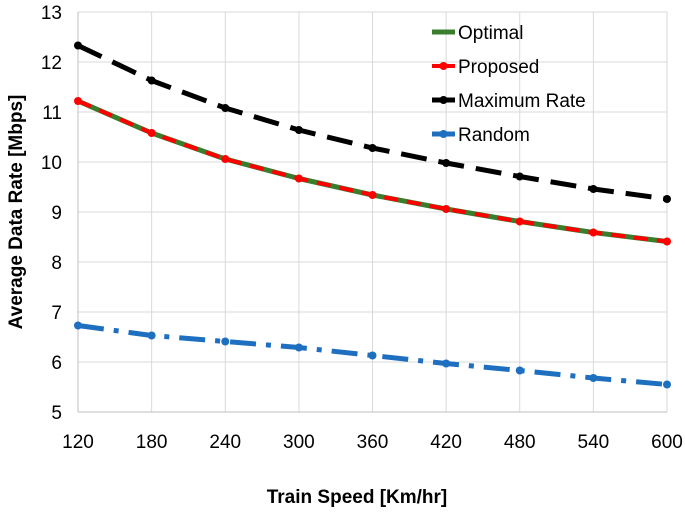 This screenshot has height=519, width=685. Describe the element at coordinates (357, 497) in the screenshot. I see `x-axis-title: Train Speed [Km/hr]` at that location.